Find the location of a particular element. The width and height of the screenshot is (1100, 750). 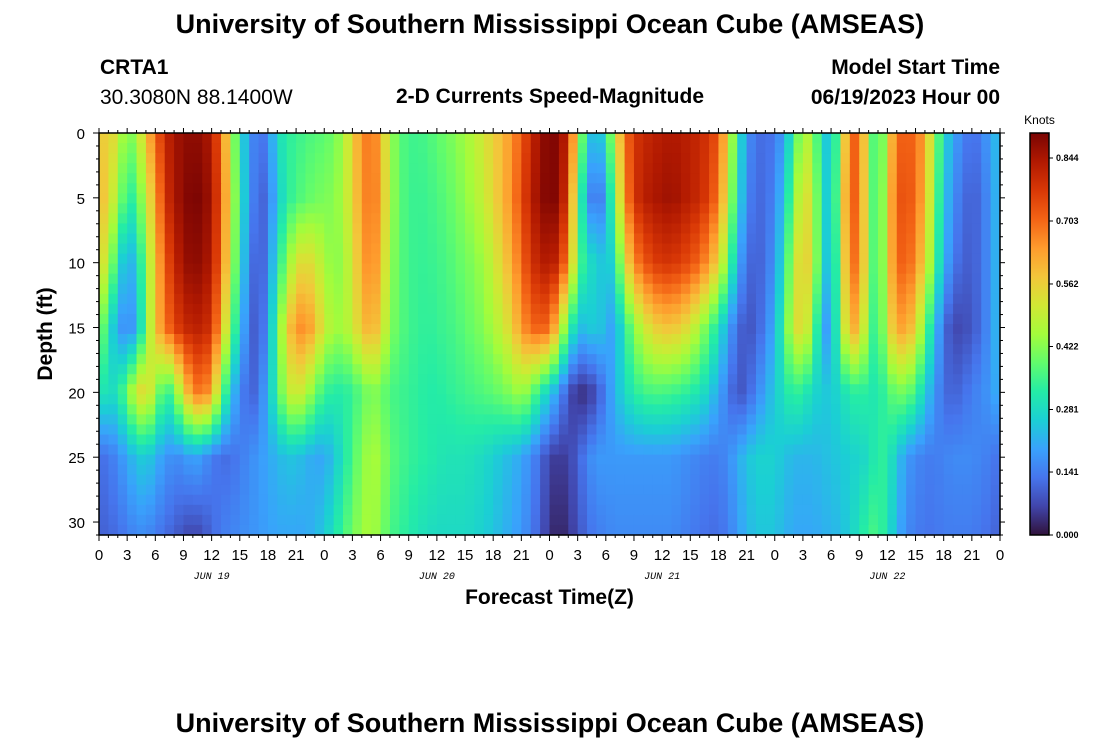

x-tick-label: 12 is located at coordinates (662, 555).